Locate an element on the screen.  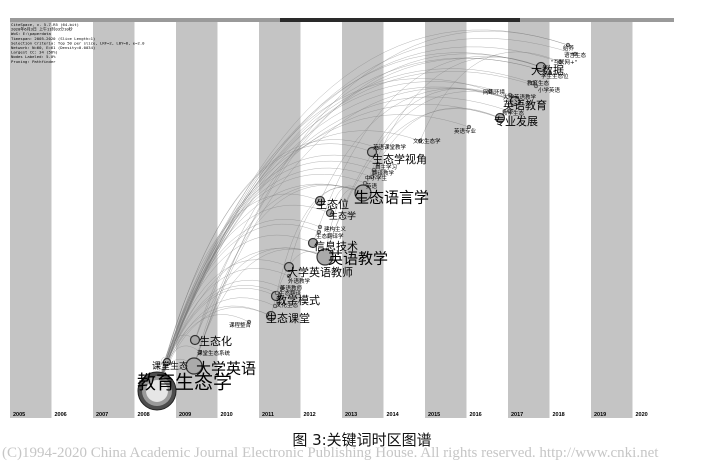
header-line: WoS: E:\paperdata is located at coordinates (31, 33).